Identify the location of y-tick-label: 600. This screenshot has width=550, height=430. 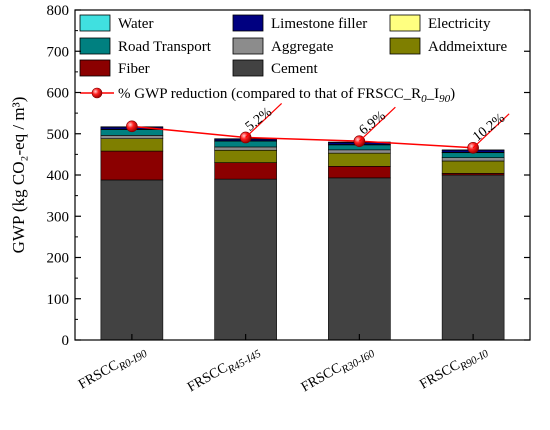
(58, 94).